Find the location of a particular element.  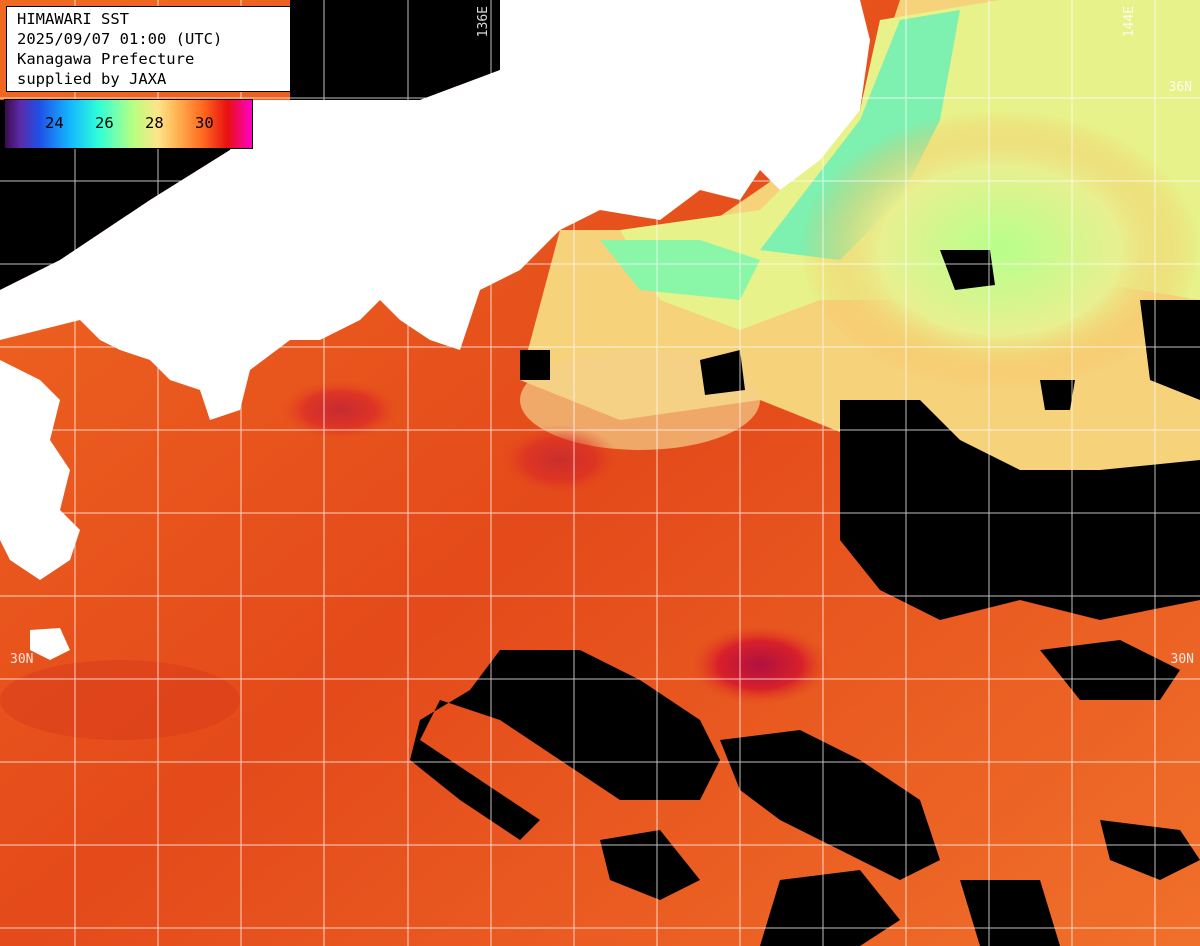

colorbar-tick-26: 26 is located at coordinates (104, 123).